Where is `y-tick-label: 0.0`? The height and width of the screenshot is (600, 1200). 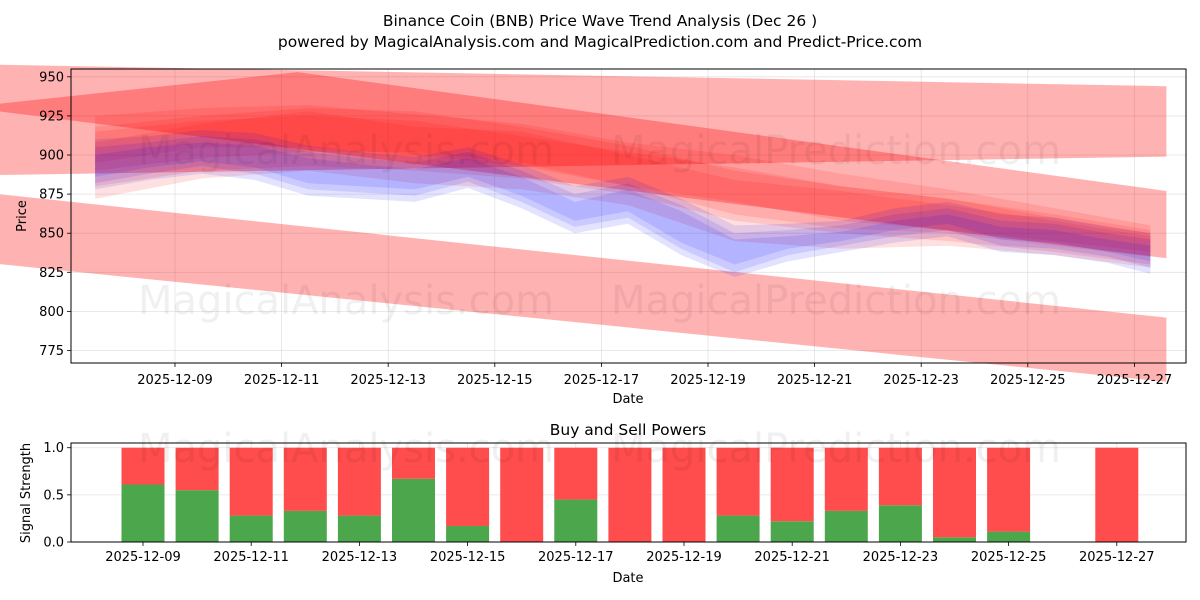 y-tick-label: 0.0 is located at coordinates (53, 543).